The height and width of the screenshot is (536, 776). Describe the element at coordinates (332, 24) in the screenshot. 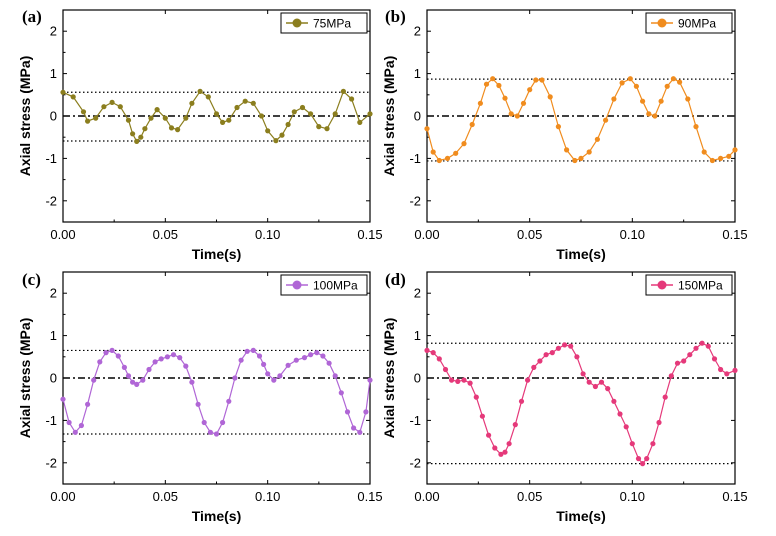

I see `legend-label: 75MPa` at that location.